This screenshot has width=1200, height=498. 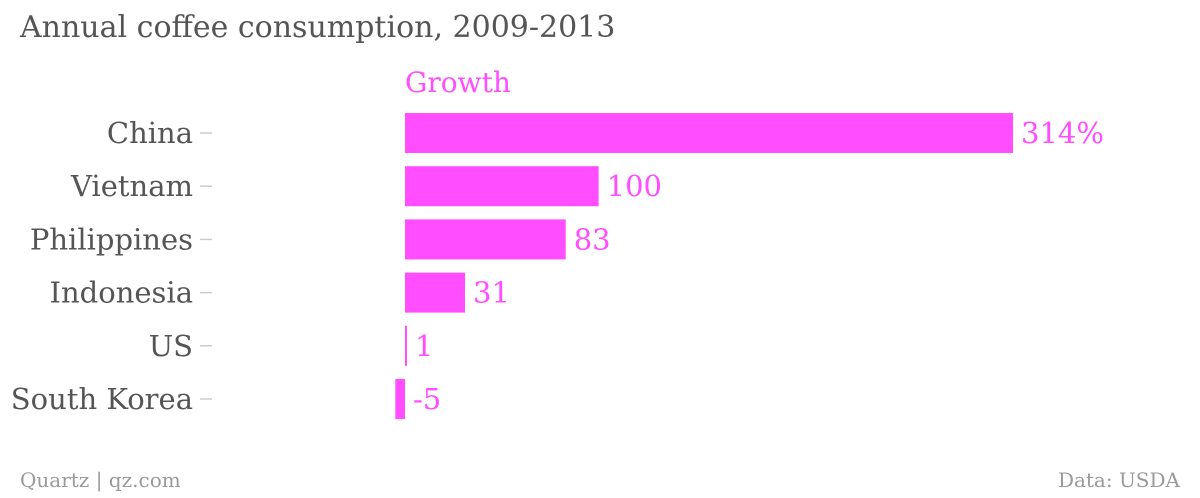 What do you see at coordinates (634, 186) in the screenshot?
I see `value-label: 100` at bounding box center [634, 186].